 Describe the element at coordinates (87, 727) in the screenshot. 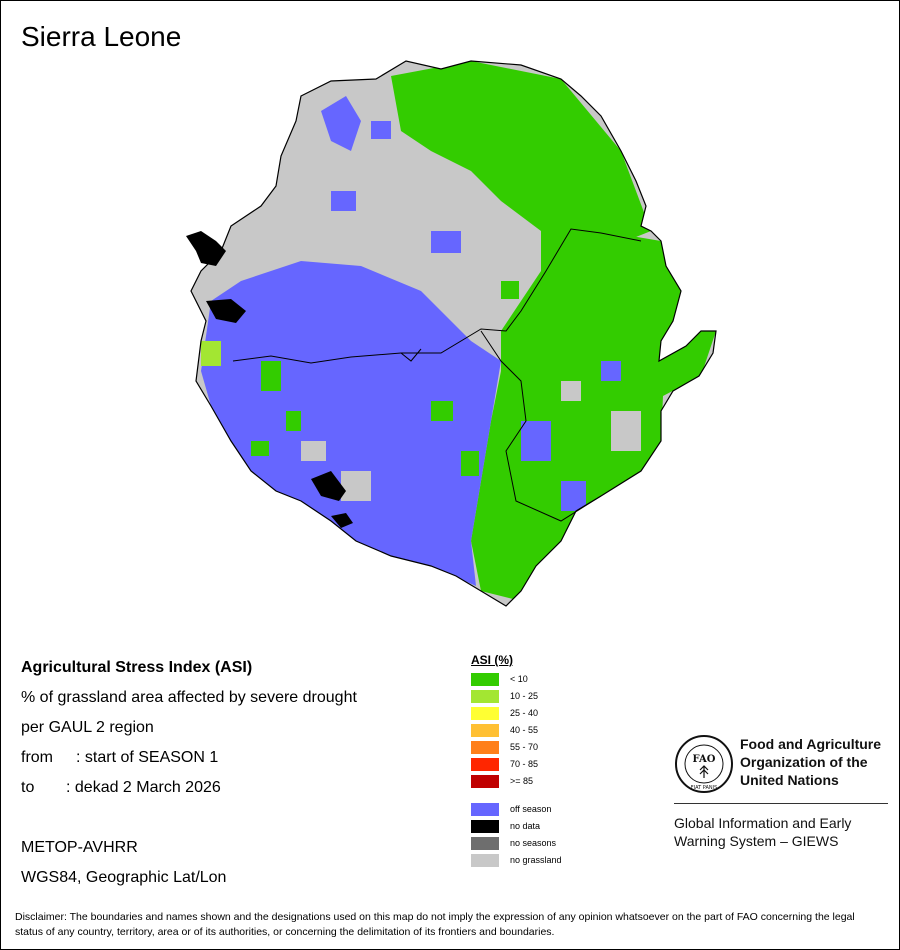

I see `info-region-level: per GAUL 2 region` at that location.